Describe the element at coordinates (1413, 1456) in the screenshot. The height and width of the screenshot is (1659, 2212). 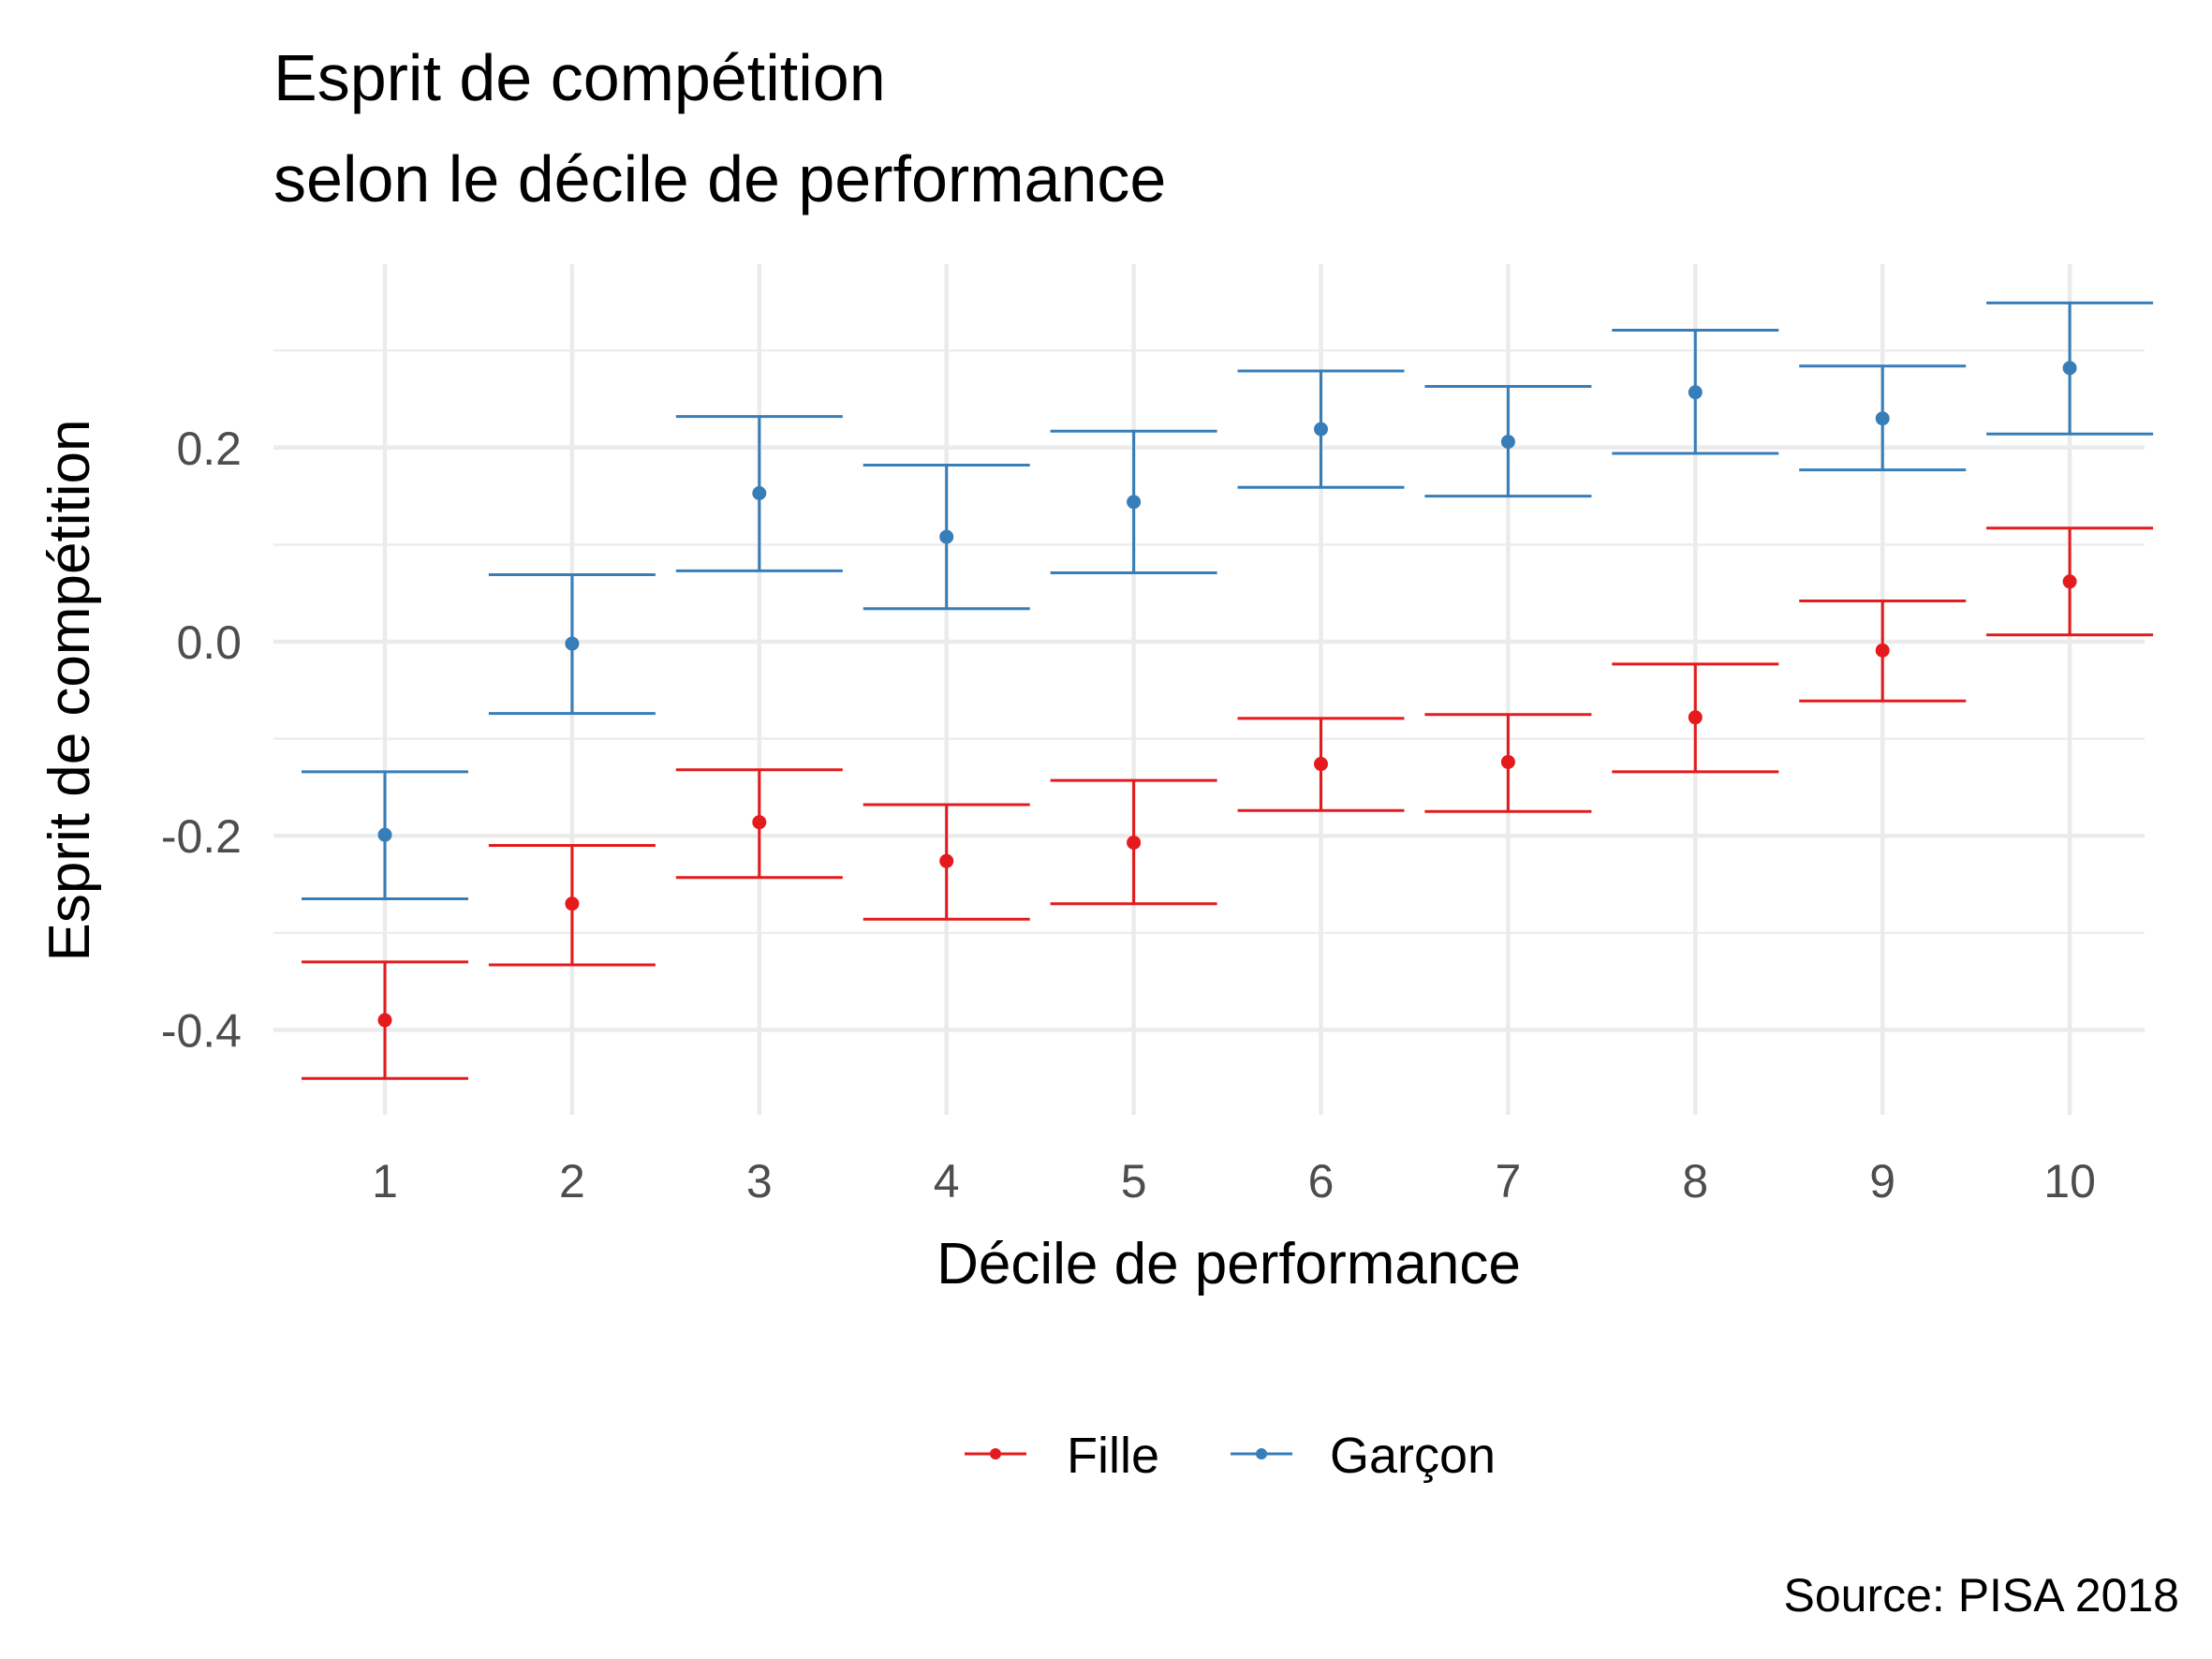
I see `legend-label-garcon: Garçon` at that location.